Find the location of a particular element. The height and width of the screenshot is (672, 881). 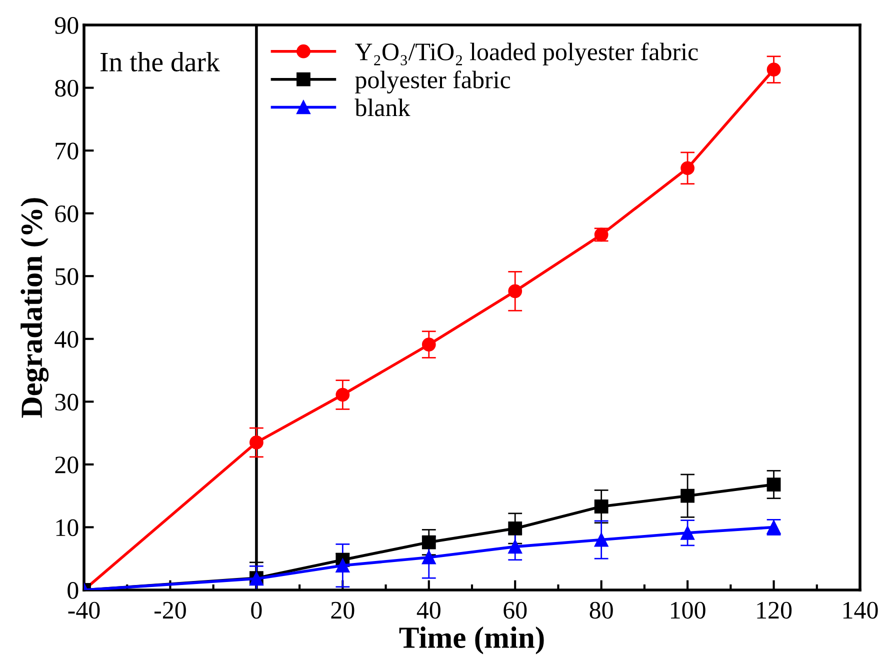

annotation: In the dark is located at coordinates (160, 62).